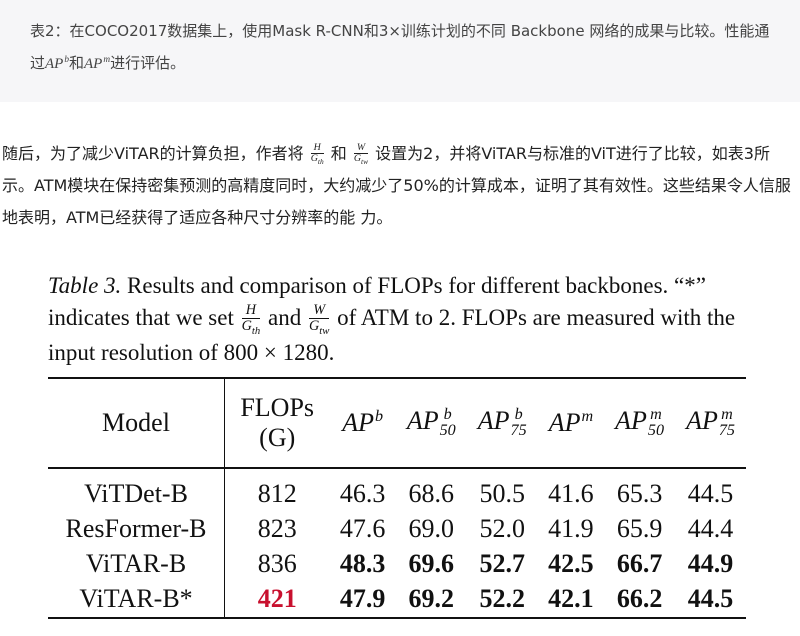 This screenshot has height=636, width=800. I want to click on text-run: Model, so click(136, 422).